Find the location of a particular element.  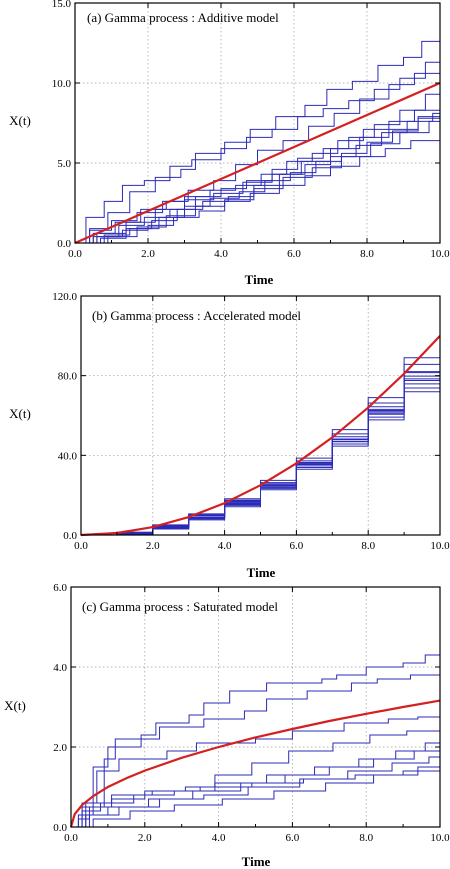

y-tick-label: 5.0 is located at coordinates (64, 164).